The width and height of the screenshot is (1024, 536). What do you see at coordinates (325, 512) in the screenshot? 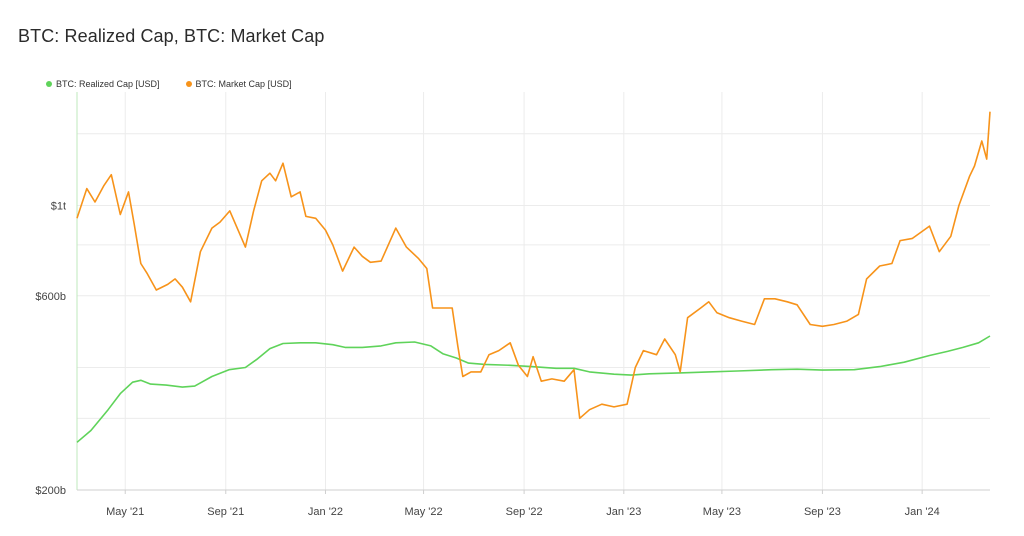
I see `x-tick-label: Jan '22` at bounding box center [325, 512].